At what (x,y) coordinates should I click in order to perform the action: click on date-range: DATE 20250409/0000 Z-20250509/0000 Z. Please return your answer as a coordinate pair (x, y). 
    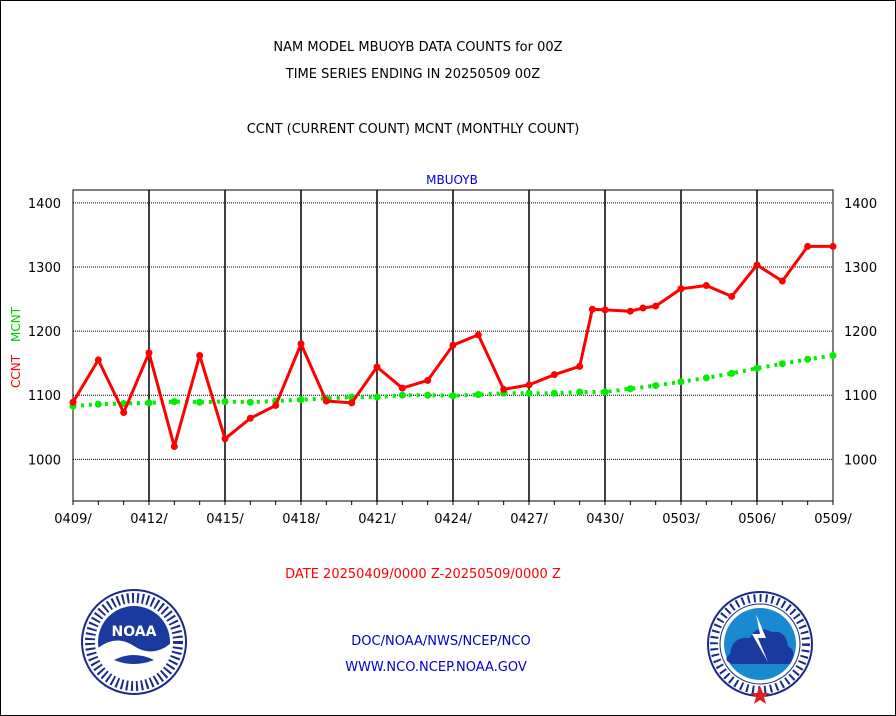
    Looking at the image, I should click on (423, 574).